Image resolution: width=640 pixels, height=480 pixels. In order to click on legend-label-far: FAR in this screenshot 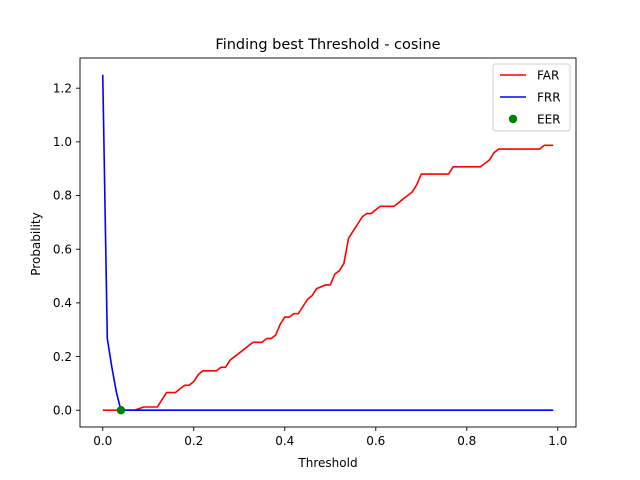, I will do `click(548, 75)`.